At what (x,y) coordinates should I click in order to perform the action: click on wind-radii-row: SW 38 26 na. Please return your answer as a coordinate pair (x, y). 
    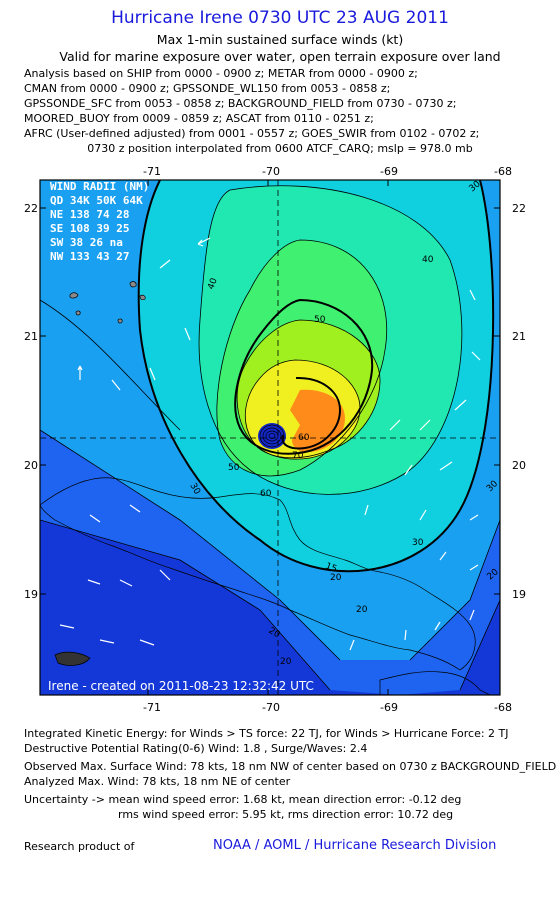
    Looking at the image, I should click on (86, 242).